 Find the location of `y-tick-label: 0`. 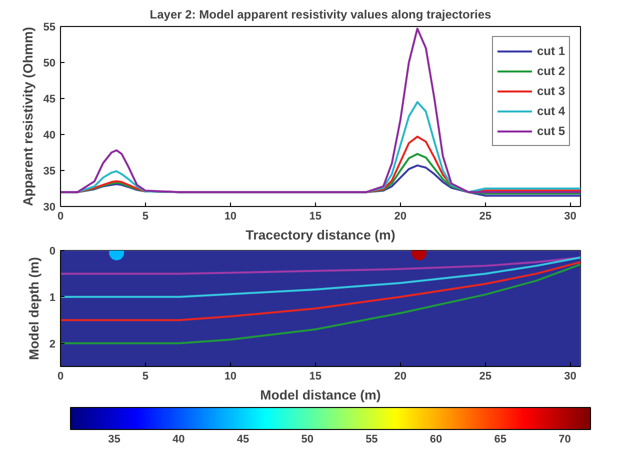

y-tick-label: 0 is located at coordinates (52, 252).